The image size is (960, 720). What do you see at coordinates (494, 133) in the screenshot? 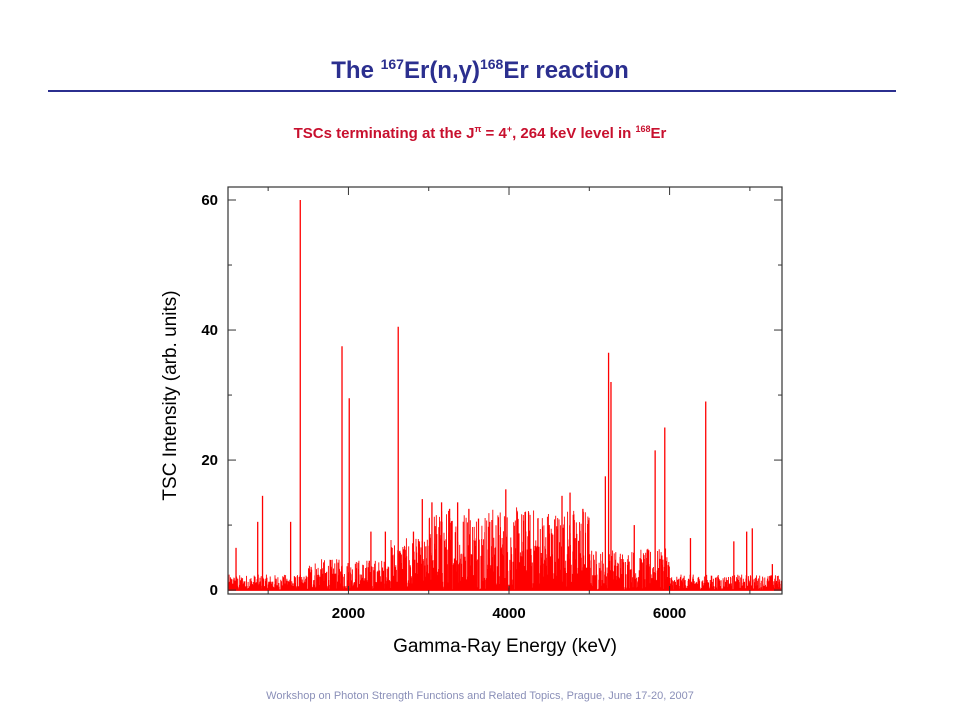
I see `subtitle-spin: = 4` at bounding box center [494, 133].